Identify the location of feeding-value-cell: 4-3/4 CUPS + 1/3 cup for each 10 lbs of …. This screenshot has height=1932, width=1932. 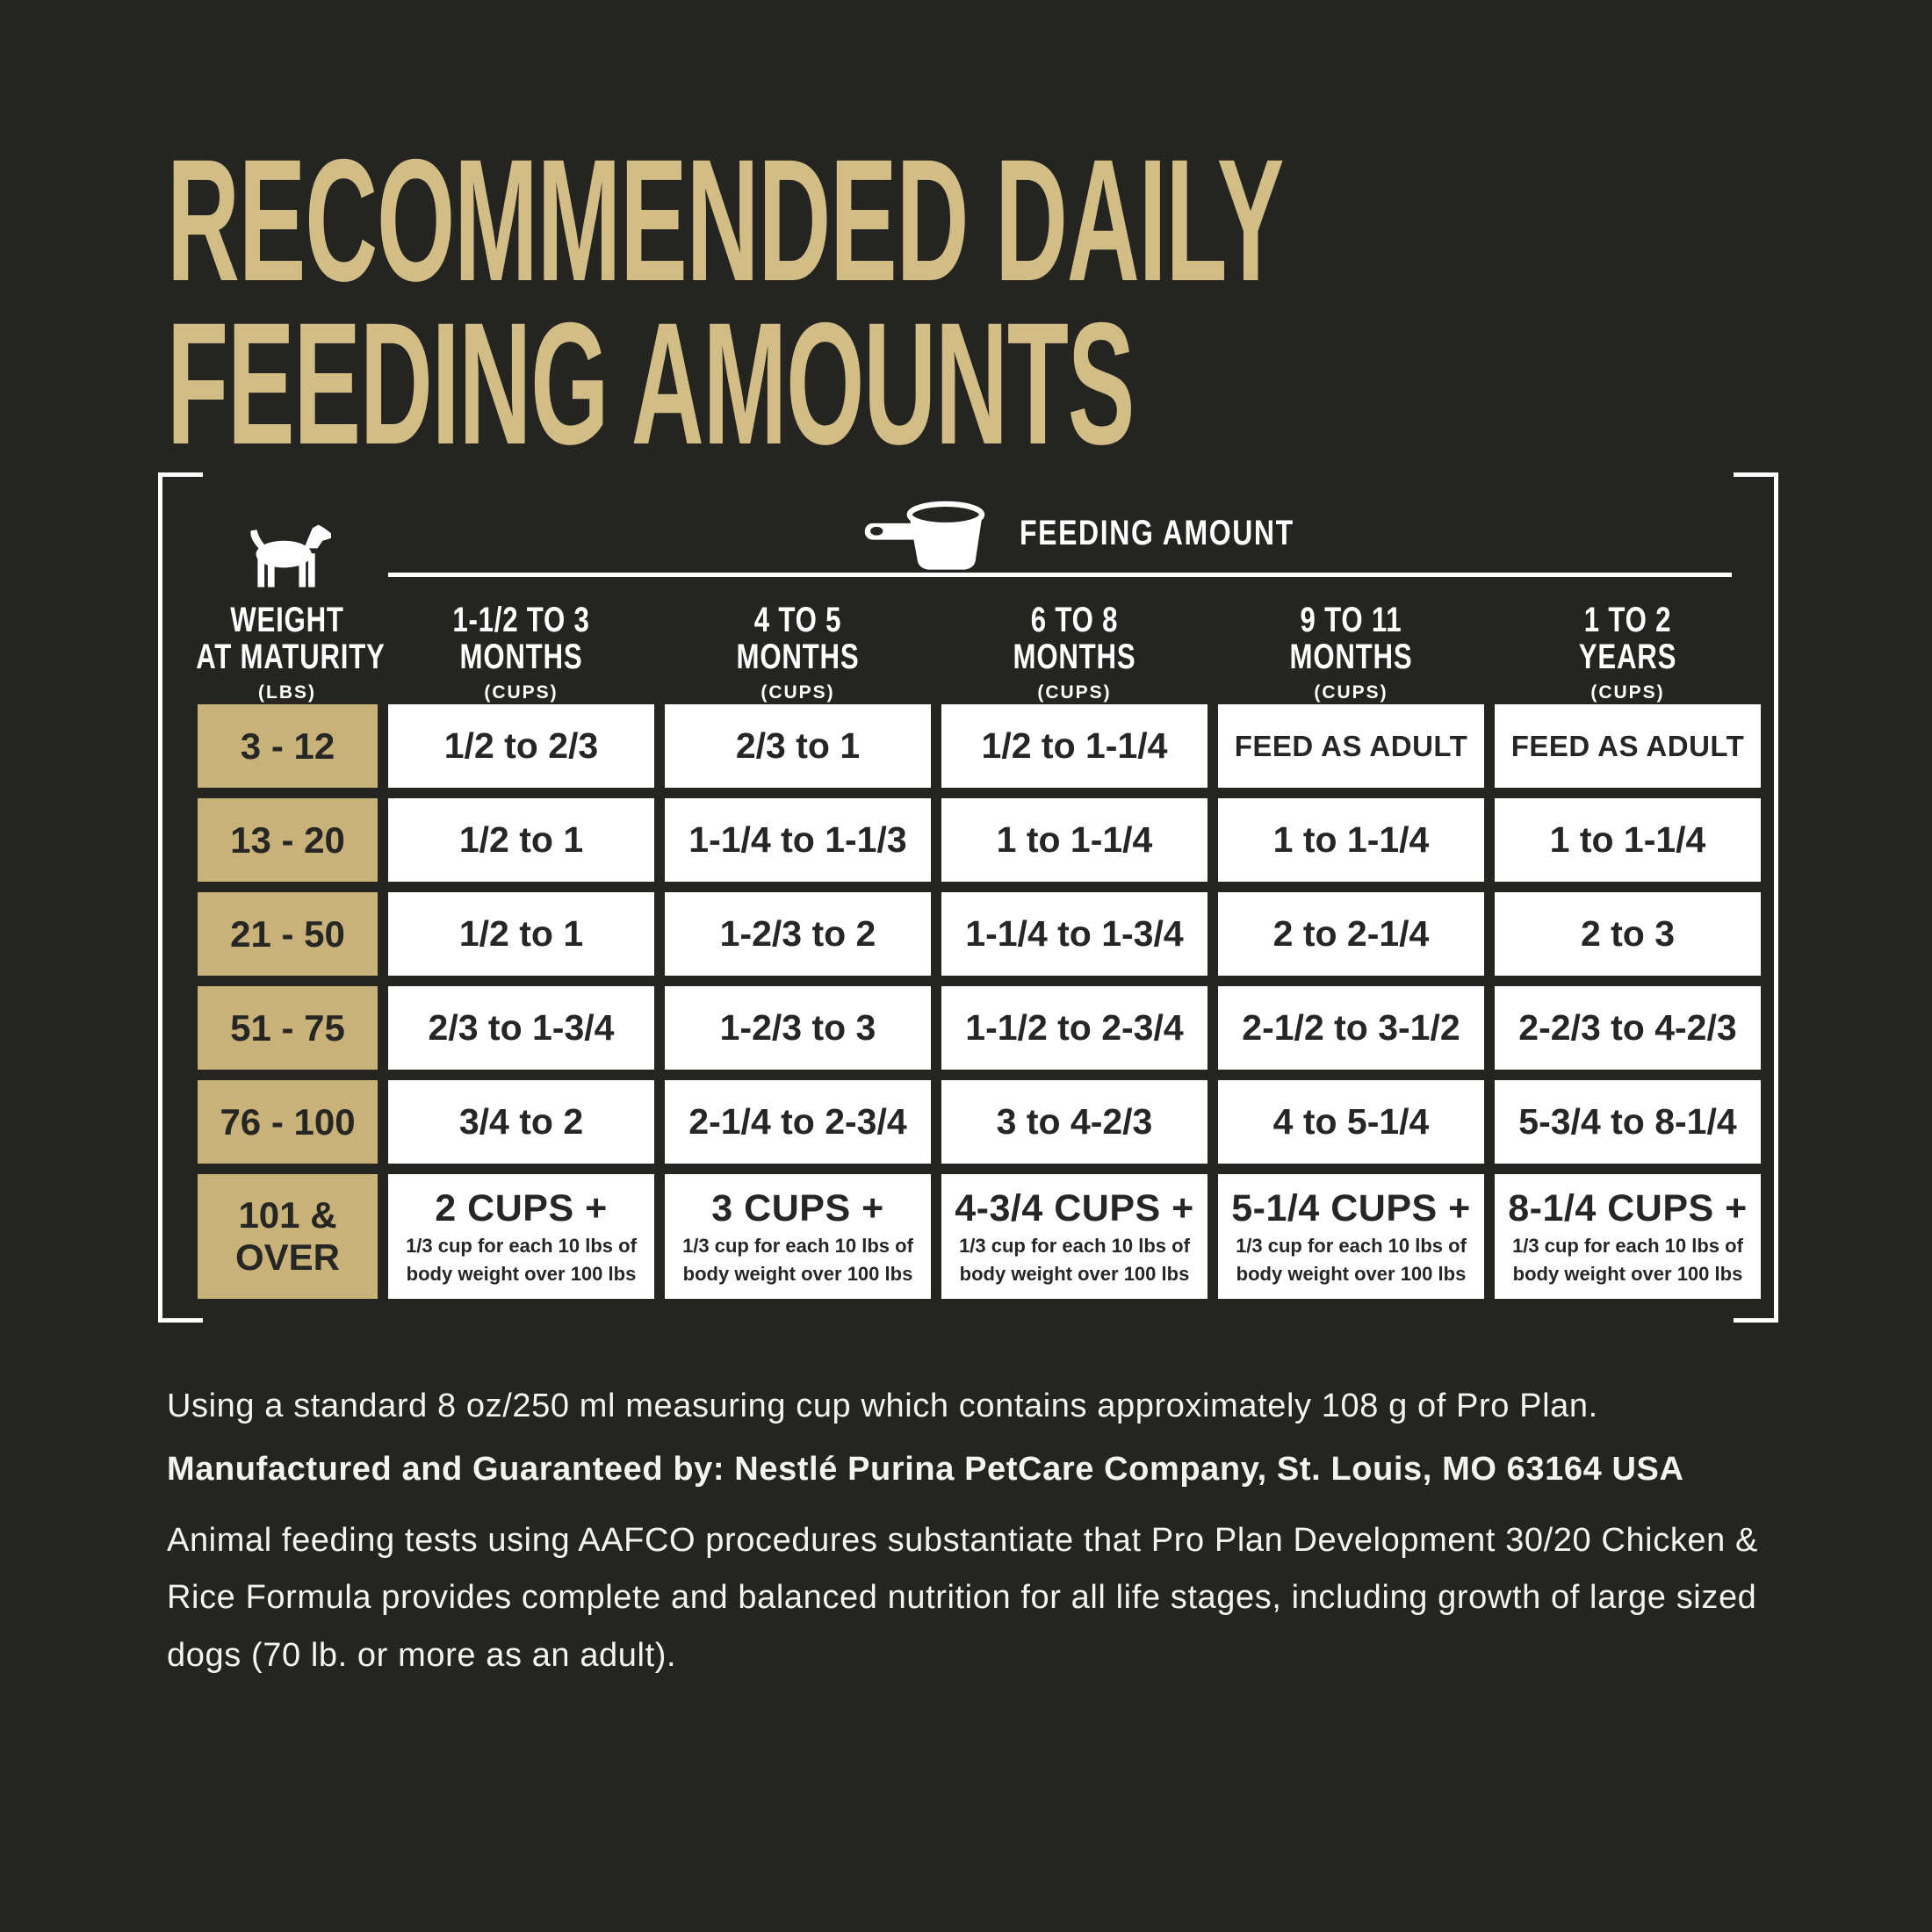
(1074, 1237).